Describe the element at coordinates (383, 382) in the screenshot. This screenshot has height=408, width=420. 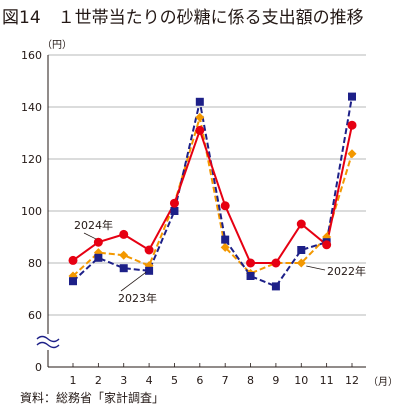
I see `x-axis-unit: （月）` at that location.